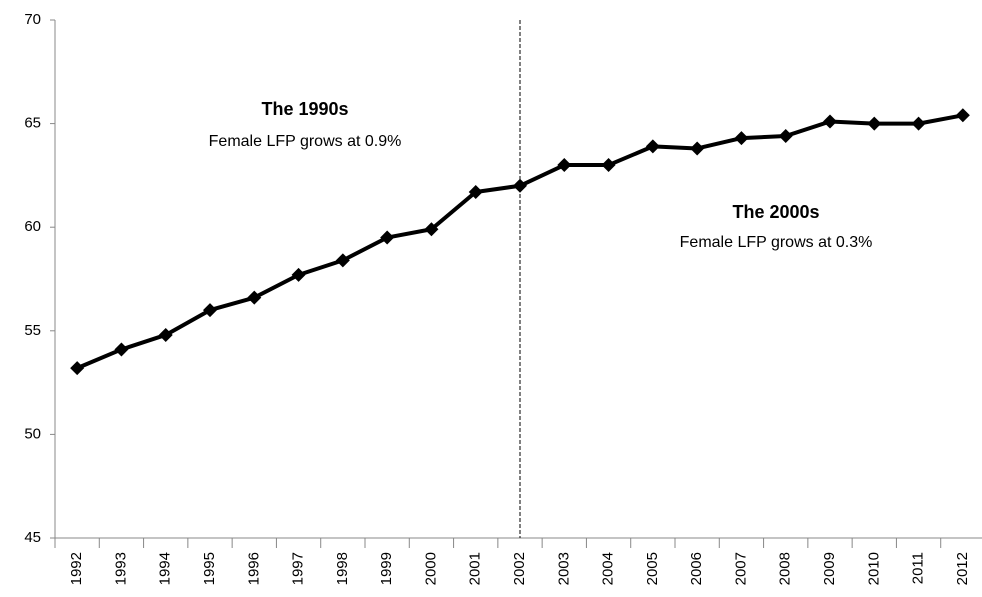 The height and width of the screenshot is (597, 982). I want to click on x-tick-label: 2002, so click(519, 568).